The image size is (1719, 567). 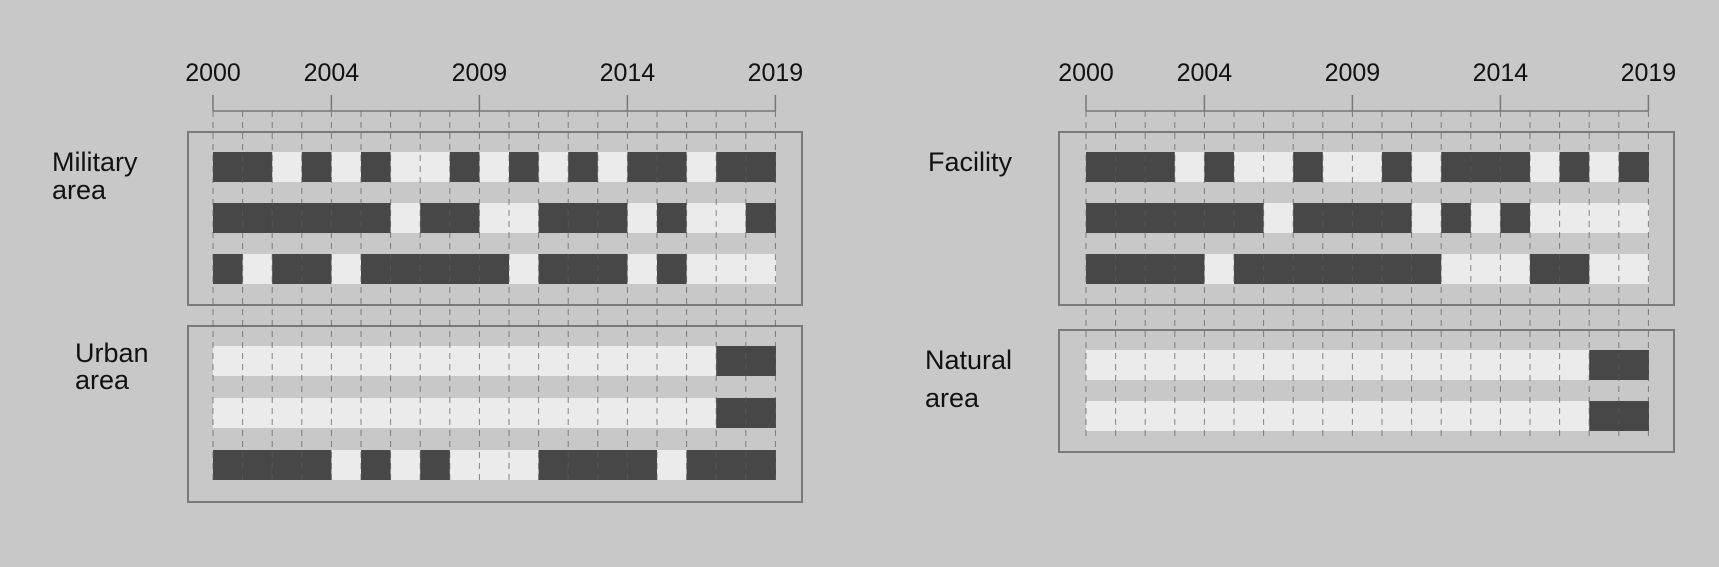 What do you see at coordinates (1086, 73) in the screenshot?
I see `x-tick-label: 2000` at bounding box center [1086, 73].